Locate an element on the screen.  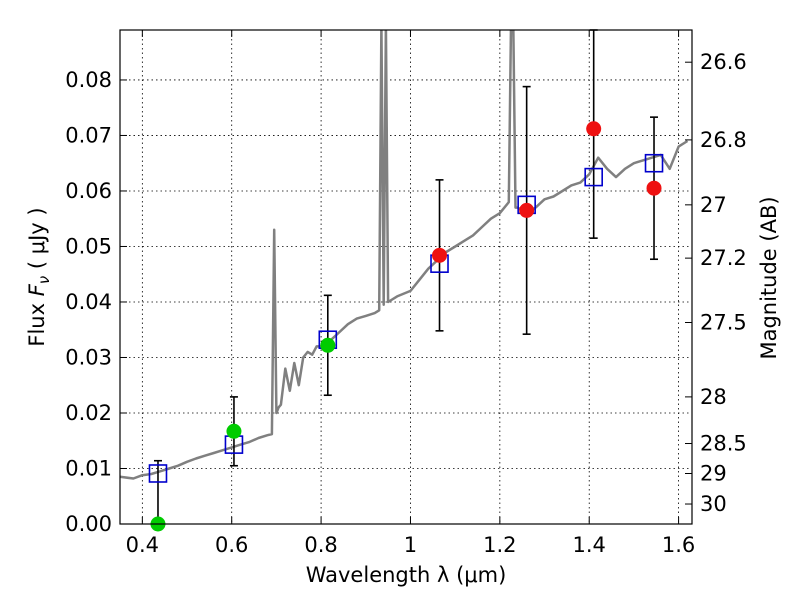
y-tick-label: 0.05 is located at coordinates (88, 246).